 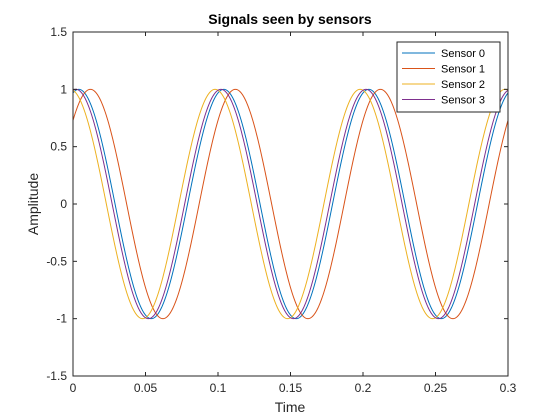 I want to click on legend-label-sensor-1: Sensor 1, so click(x=463, y=70).